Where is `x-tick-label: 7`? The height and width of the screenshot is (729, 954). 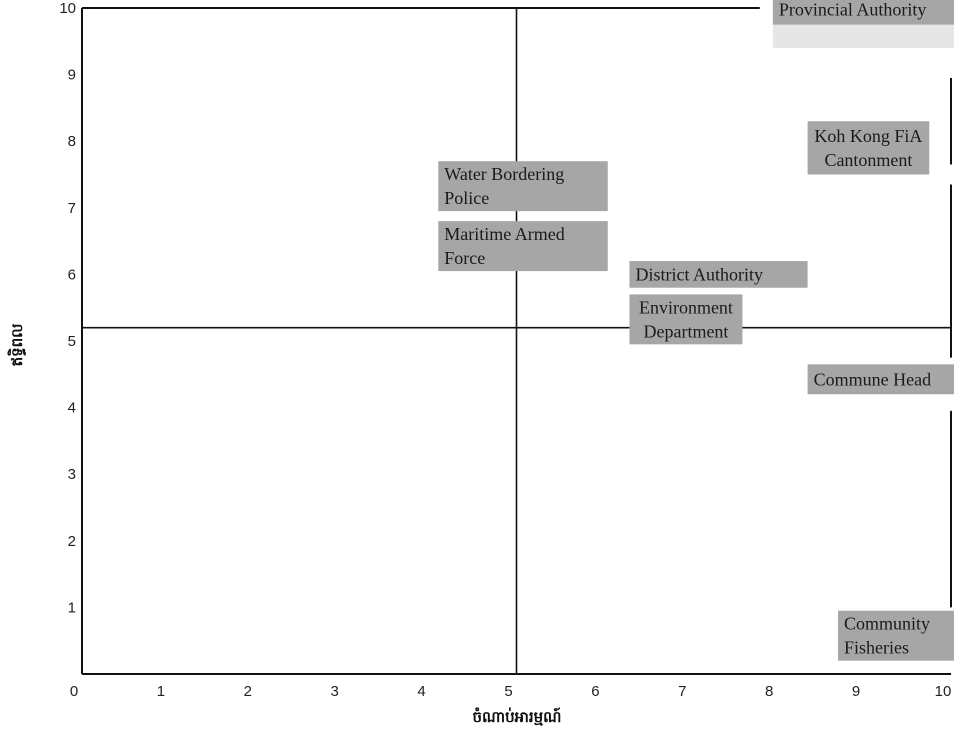
x-tick-label: 7 is located at coordinates (682, 691).